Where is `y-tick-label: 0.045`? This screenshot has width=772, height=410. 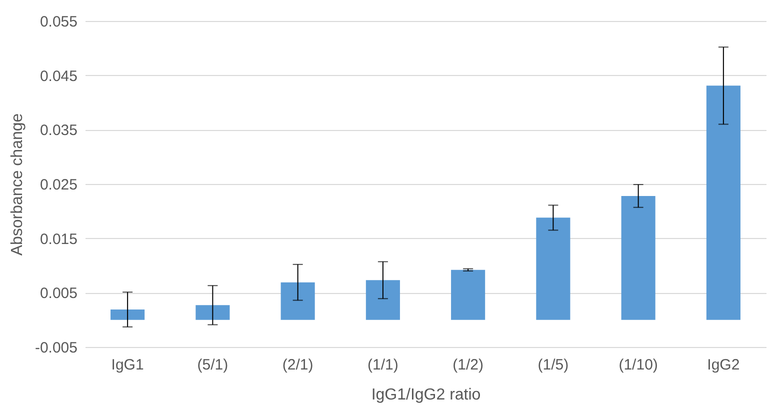
y-tick-label: 0.045 is located at coordinates (59, 76).